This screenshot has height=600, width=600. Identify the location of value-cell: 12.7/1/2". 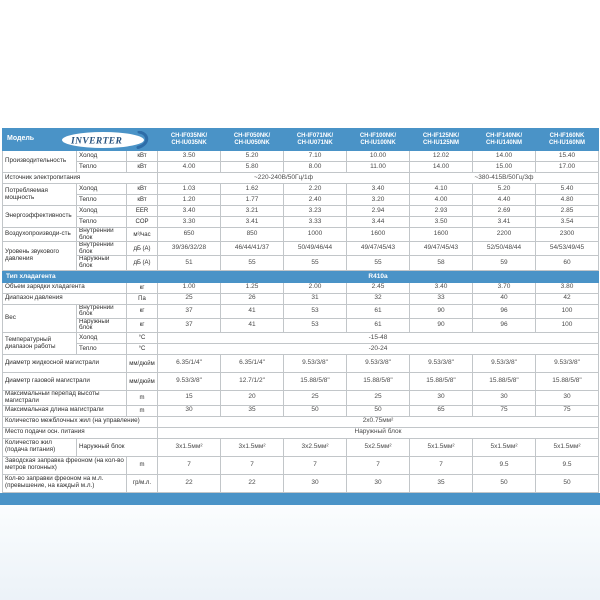
(252, 382).